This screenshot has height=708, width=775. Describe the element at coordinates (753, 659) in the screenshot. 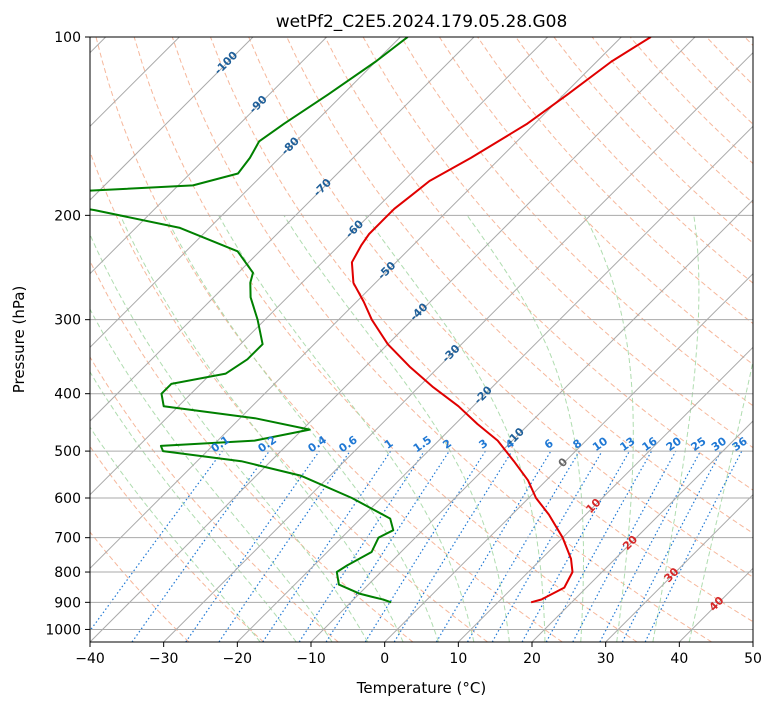

I see `x-tick-label: 50` at that location.